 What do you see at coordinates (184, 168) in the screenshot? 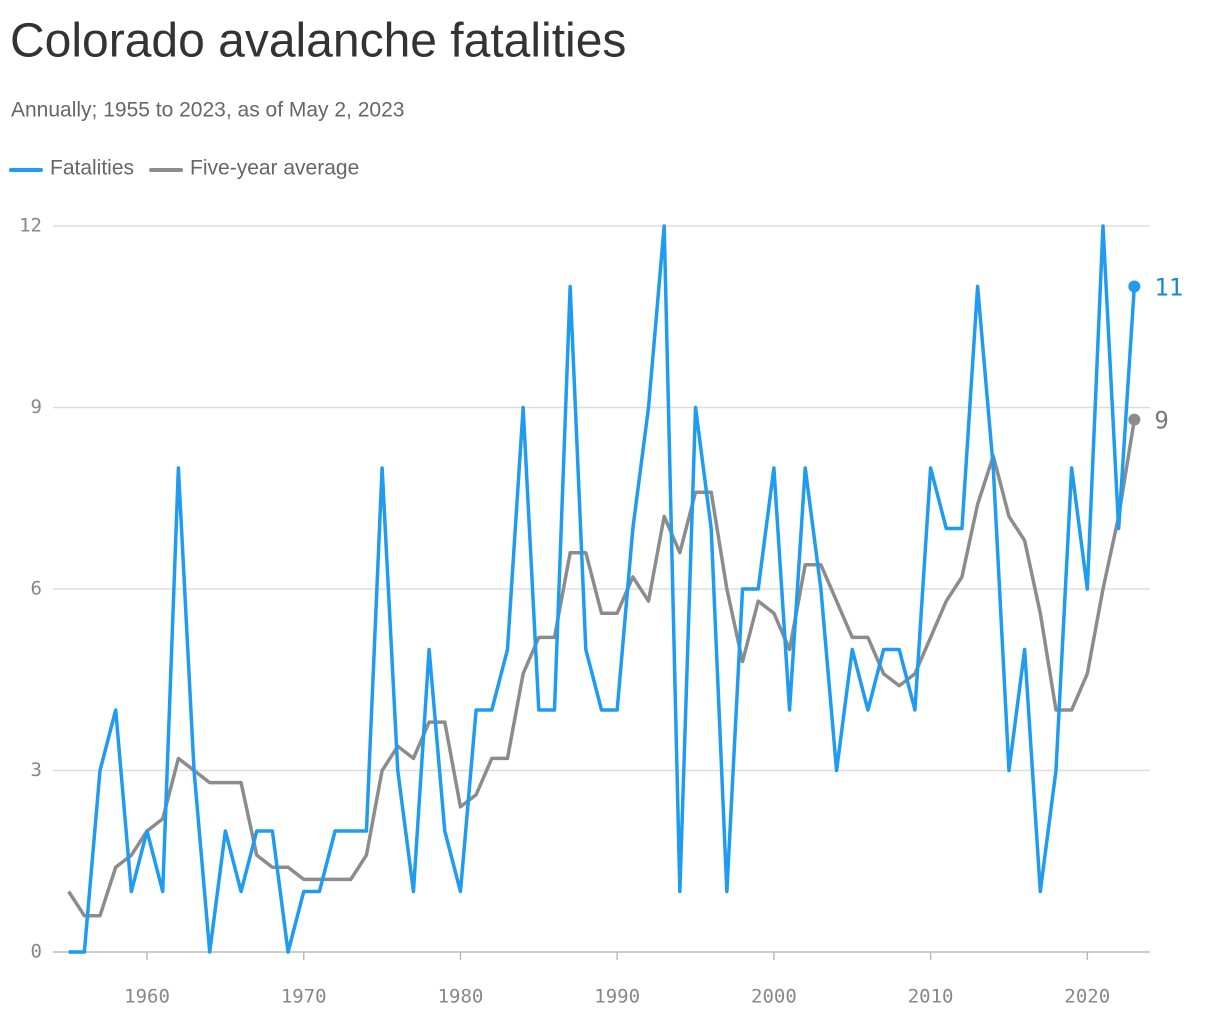
I see `legend: Fatalities Five-year average` at bounding box center [184, 168].